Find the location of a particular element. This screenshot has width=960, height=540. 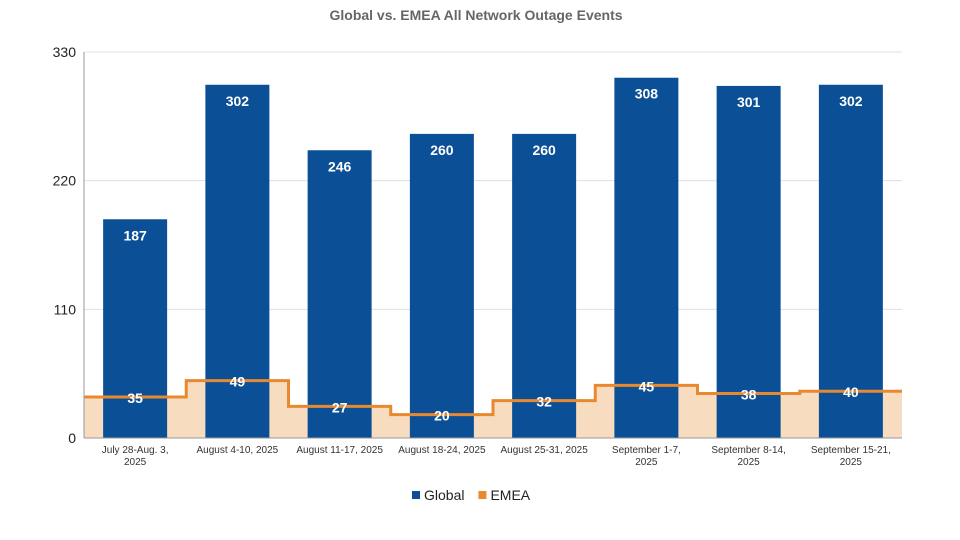

global-data-label: 301 is located at coordinates (749, 102).